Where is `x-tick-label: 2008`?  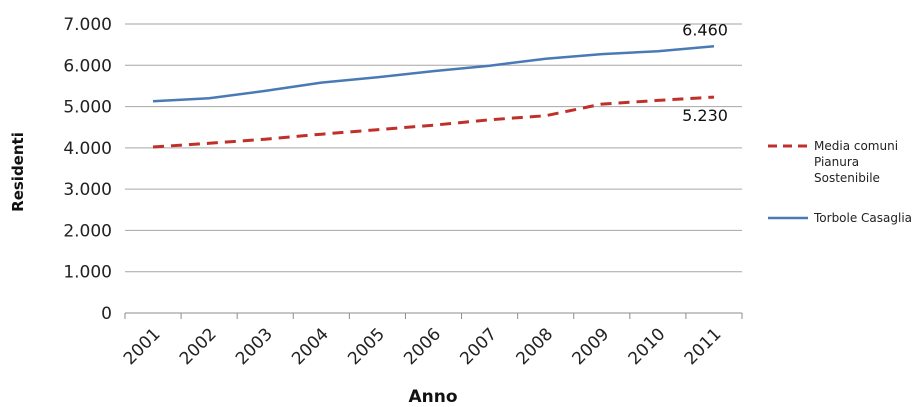
x-tick-label: 2008 is located at coordinates (534, 346).